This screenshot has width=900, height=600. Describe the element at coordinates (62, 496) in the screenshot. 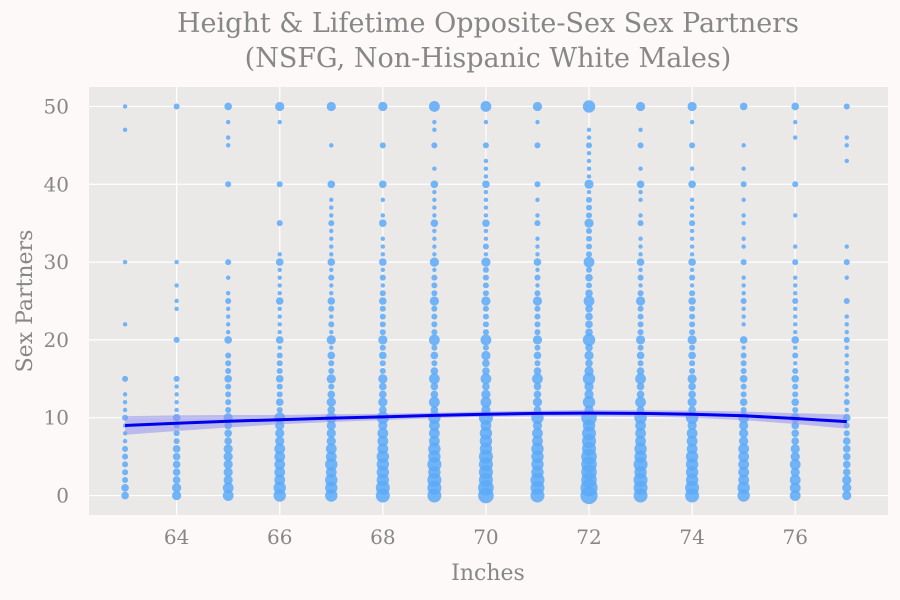

I see `y-tick-label: 0` at that location.